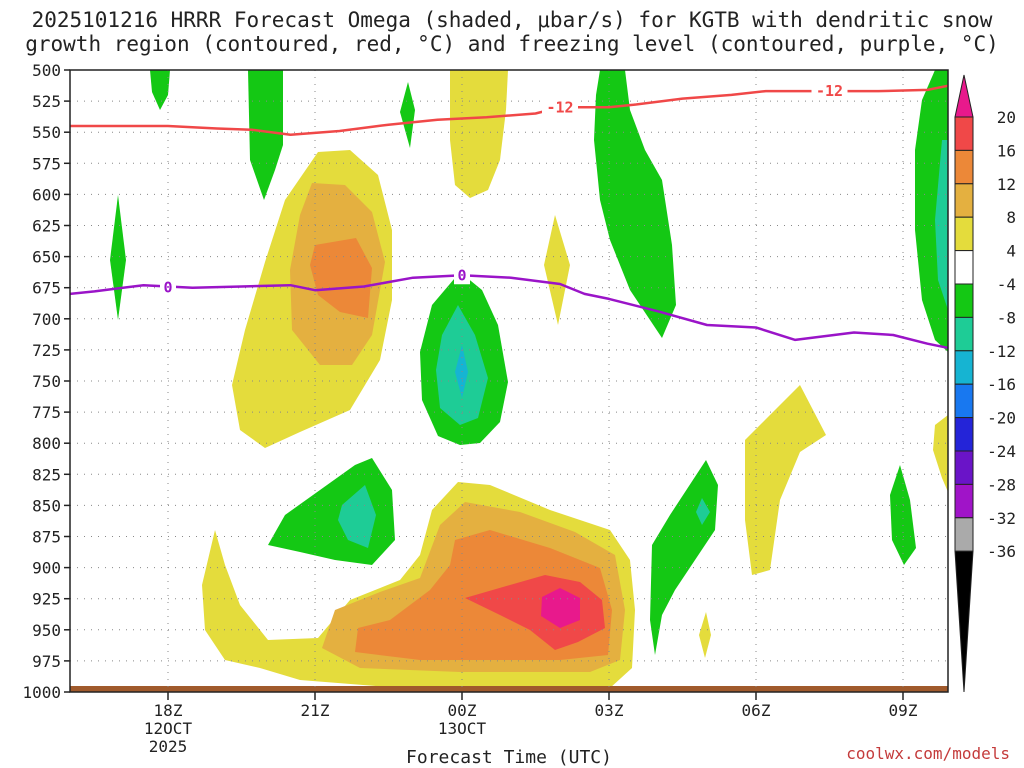  What do you see at coordinates (46, 101) in the screenshot?
I see `y-tick-label: 525` at bounding box center [46, 101].